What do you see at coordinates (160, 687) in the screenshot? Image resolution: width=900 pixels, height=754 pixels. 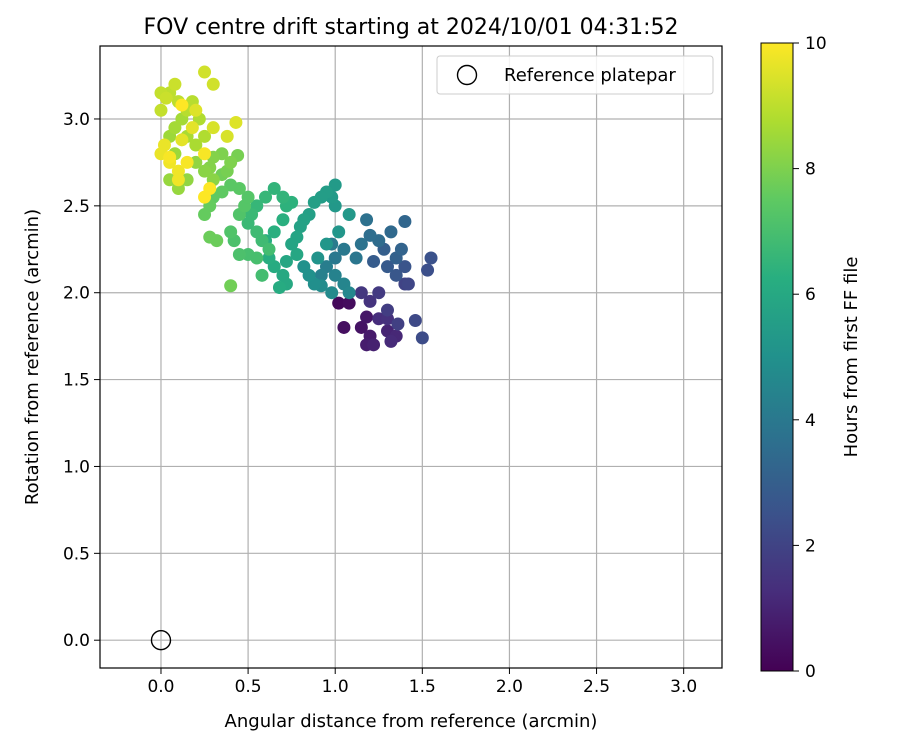 I see `x-tick-label: 0.0` at bounding box center [160, 687].